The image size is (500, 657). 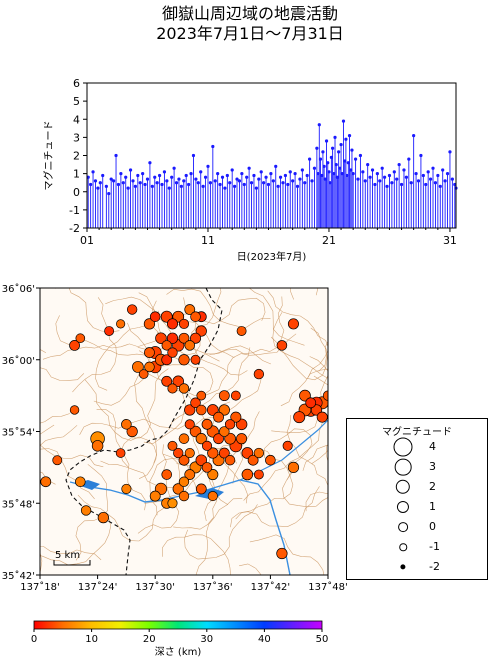 What do you see at coordinates (178, 625) in the screenshot?
I see `depth-colorbar` at bounding box center [178, 625].